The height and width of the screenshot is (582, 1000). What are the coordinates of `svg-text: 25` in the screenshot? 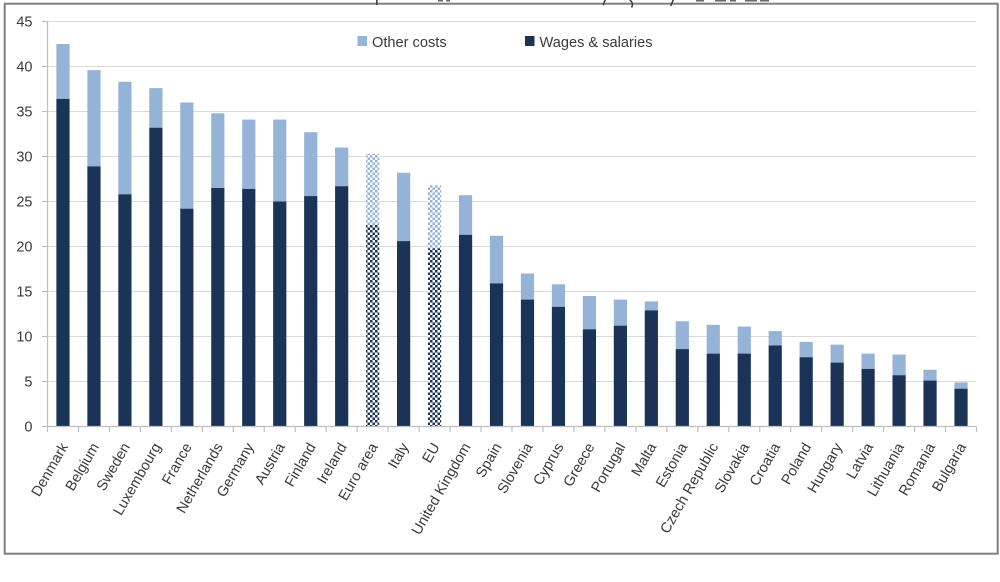 It's located at (24, 203).